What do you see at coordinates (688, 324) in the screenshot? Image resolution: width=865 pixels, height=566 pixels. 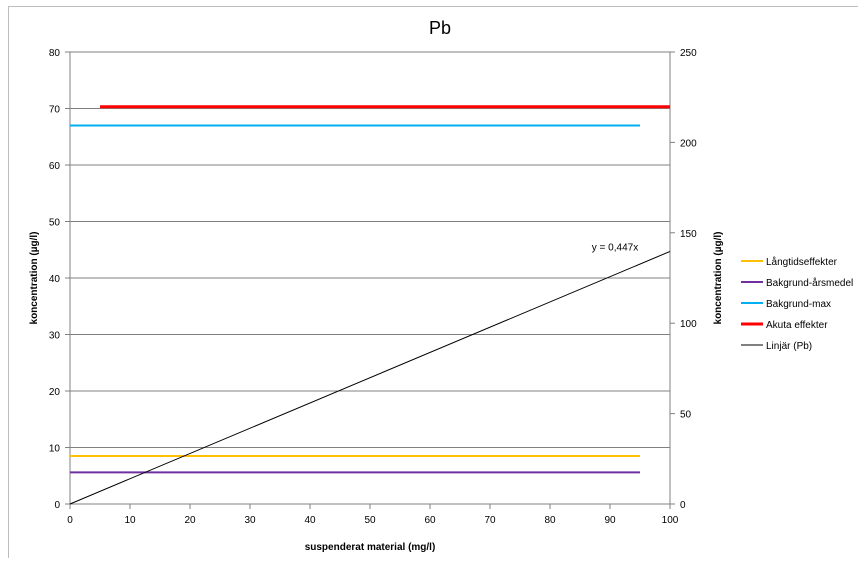 I see `y2-tick-label: 100` at bounding box center [688, 324].